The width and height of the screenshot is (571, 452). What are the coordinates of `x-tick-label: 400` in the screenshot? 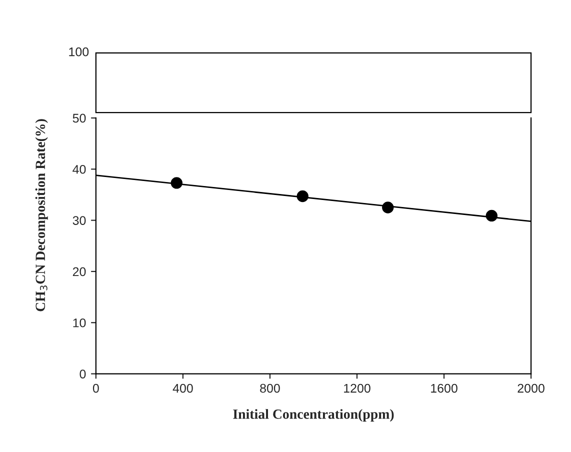 It's located at (182, 388).